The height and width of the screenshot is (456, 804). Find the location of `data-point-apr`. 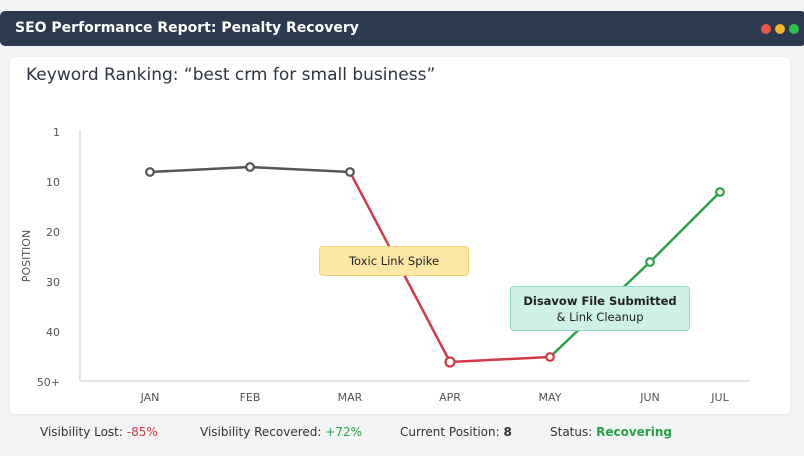

data-point-apr is located at coordinates (450, 362).